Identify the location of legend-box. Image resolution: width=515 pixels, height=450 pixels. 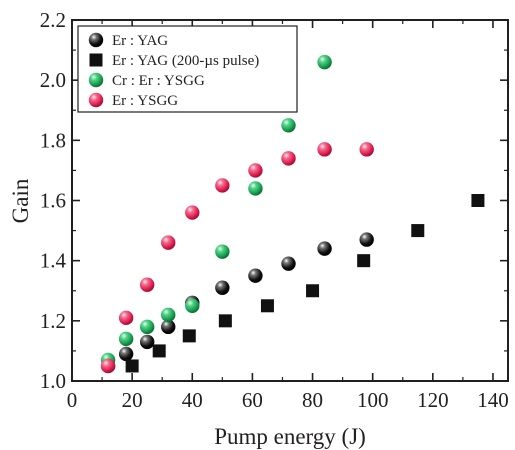
(187, 69).